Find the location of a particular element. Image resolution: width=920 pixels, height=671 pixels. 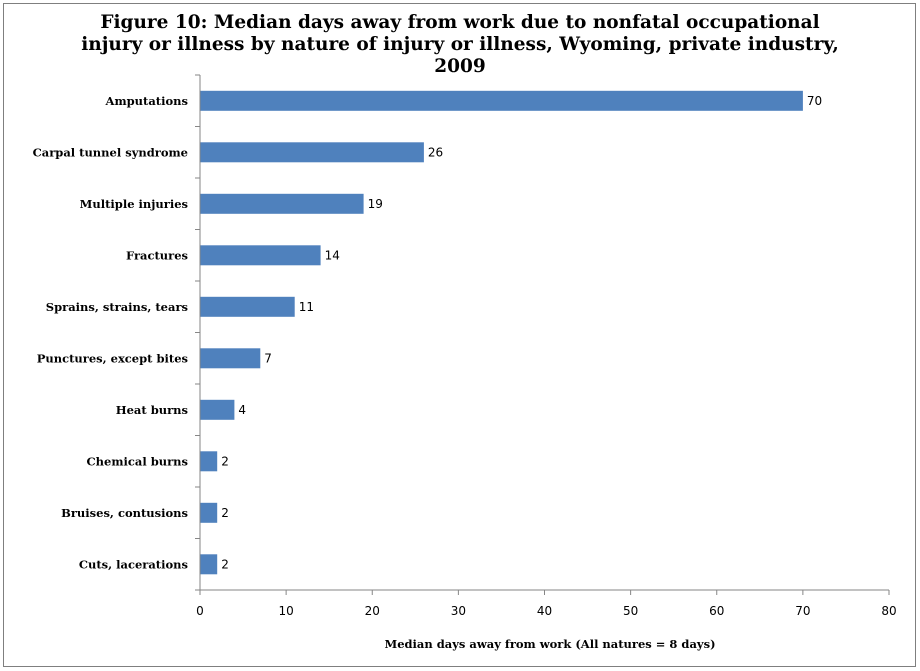

category-label: Amputations is located at coordinates (146, 101).